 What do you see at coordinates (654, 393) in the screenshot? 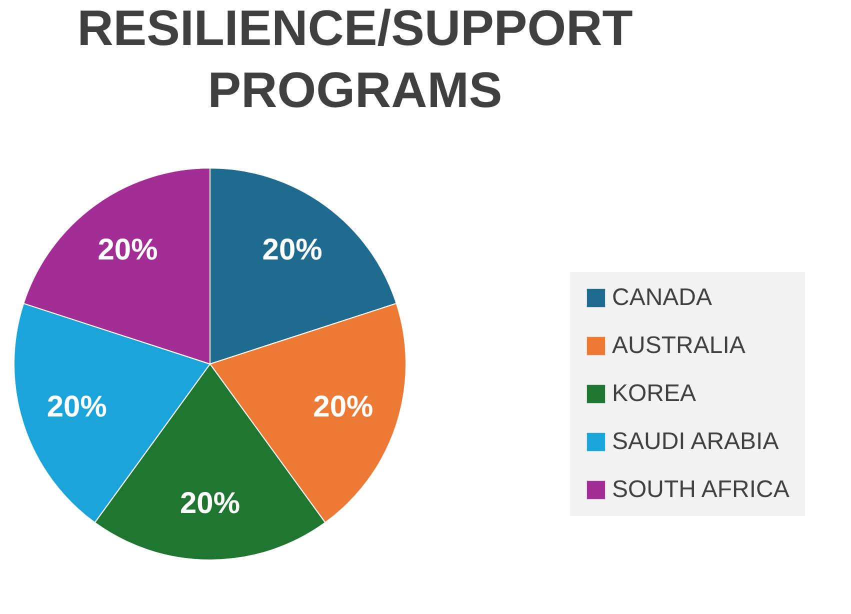
I see `legend-label: KOREA` at bounding box center [654, 393].